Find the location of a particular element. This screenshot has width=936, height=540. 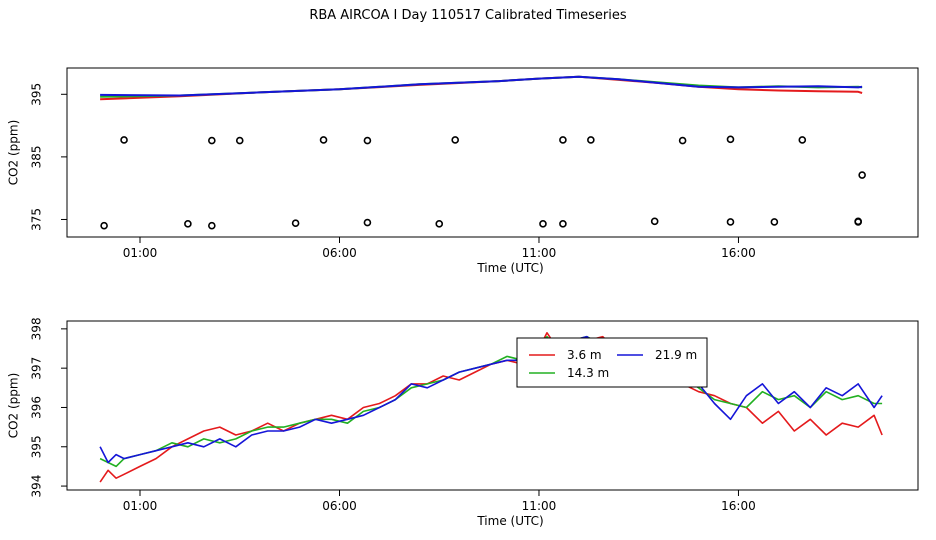

y-tick-label: 397 is located at coordinates (37, 368).